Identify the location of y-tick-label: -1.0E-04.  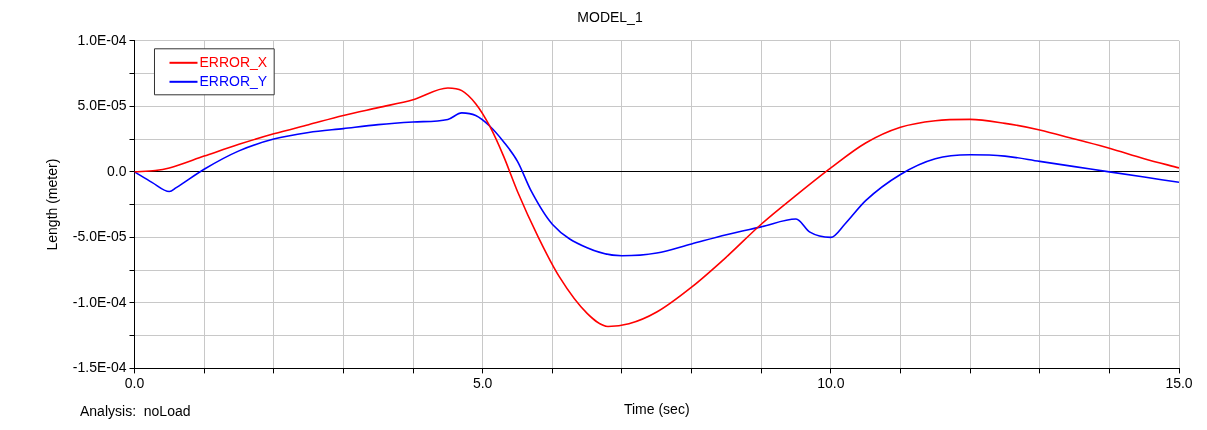
(99, 301).